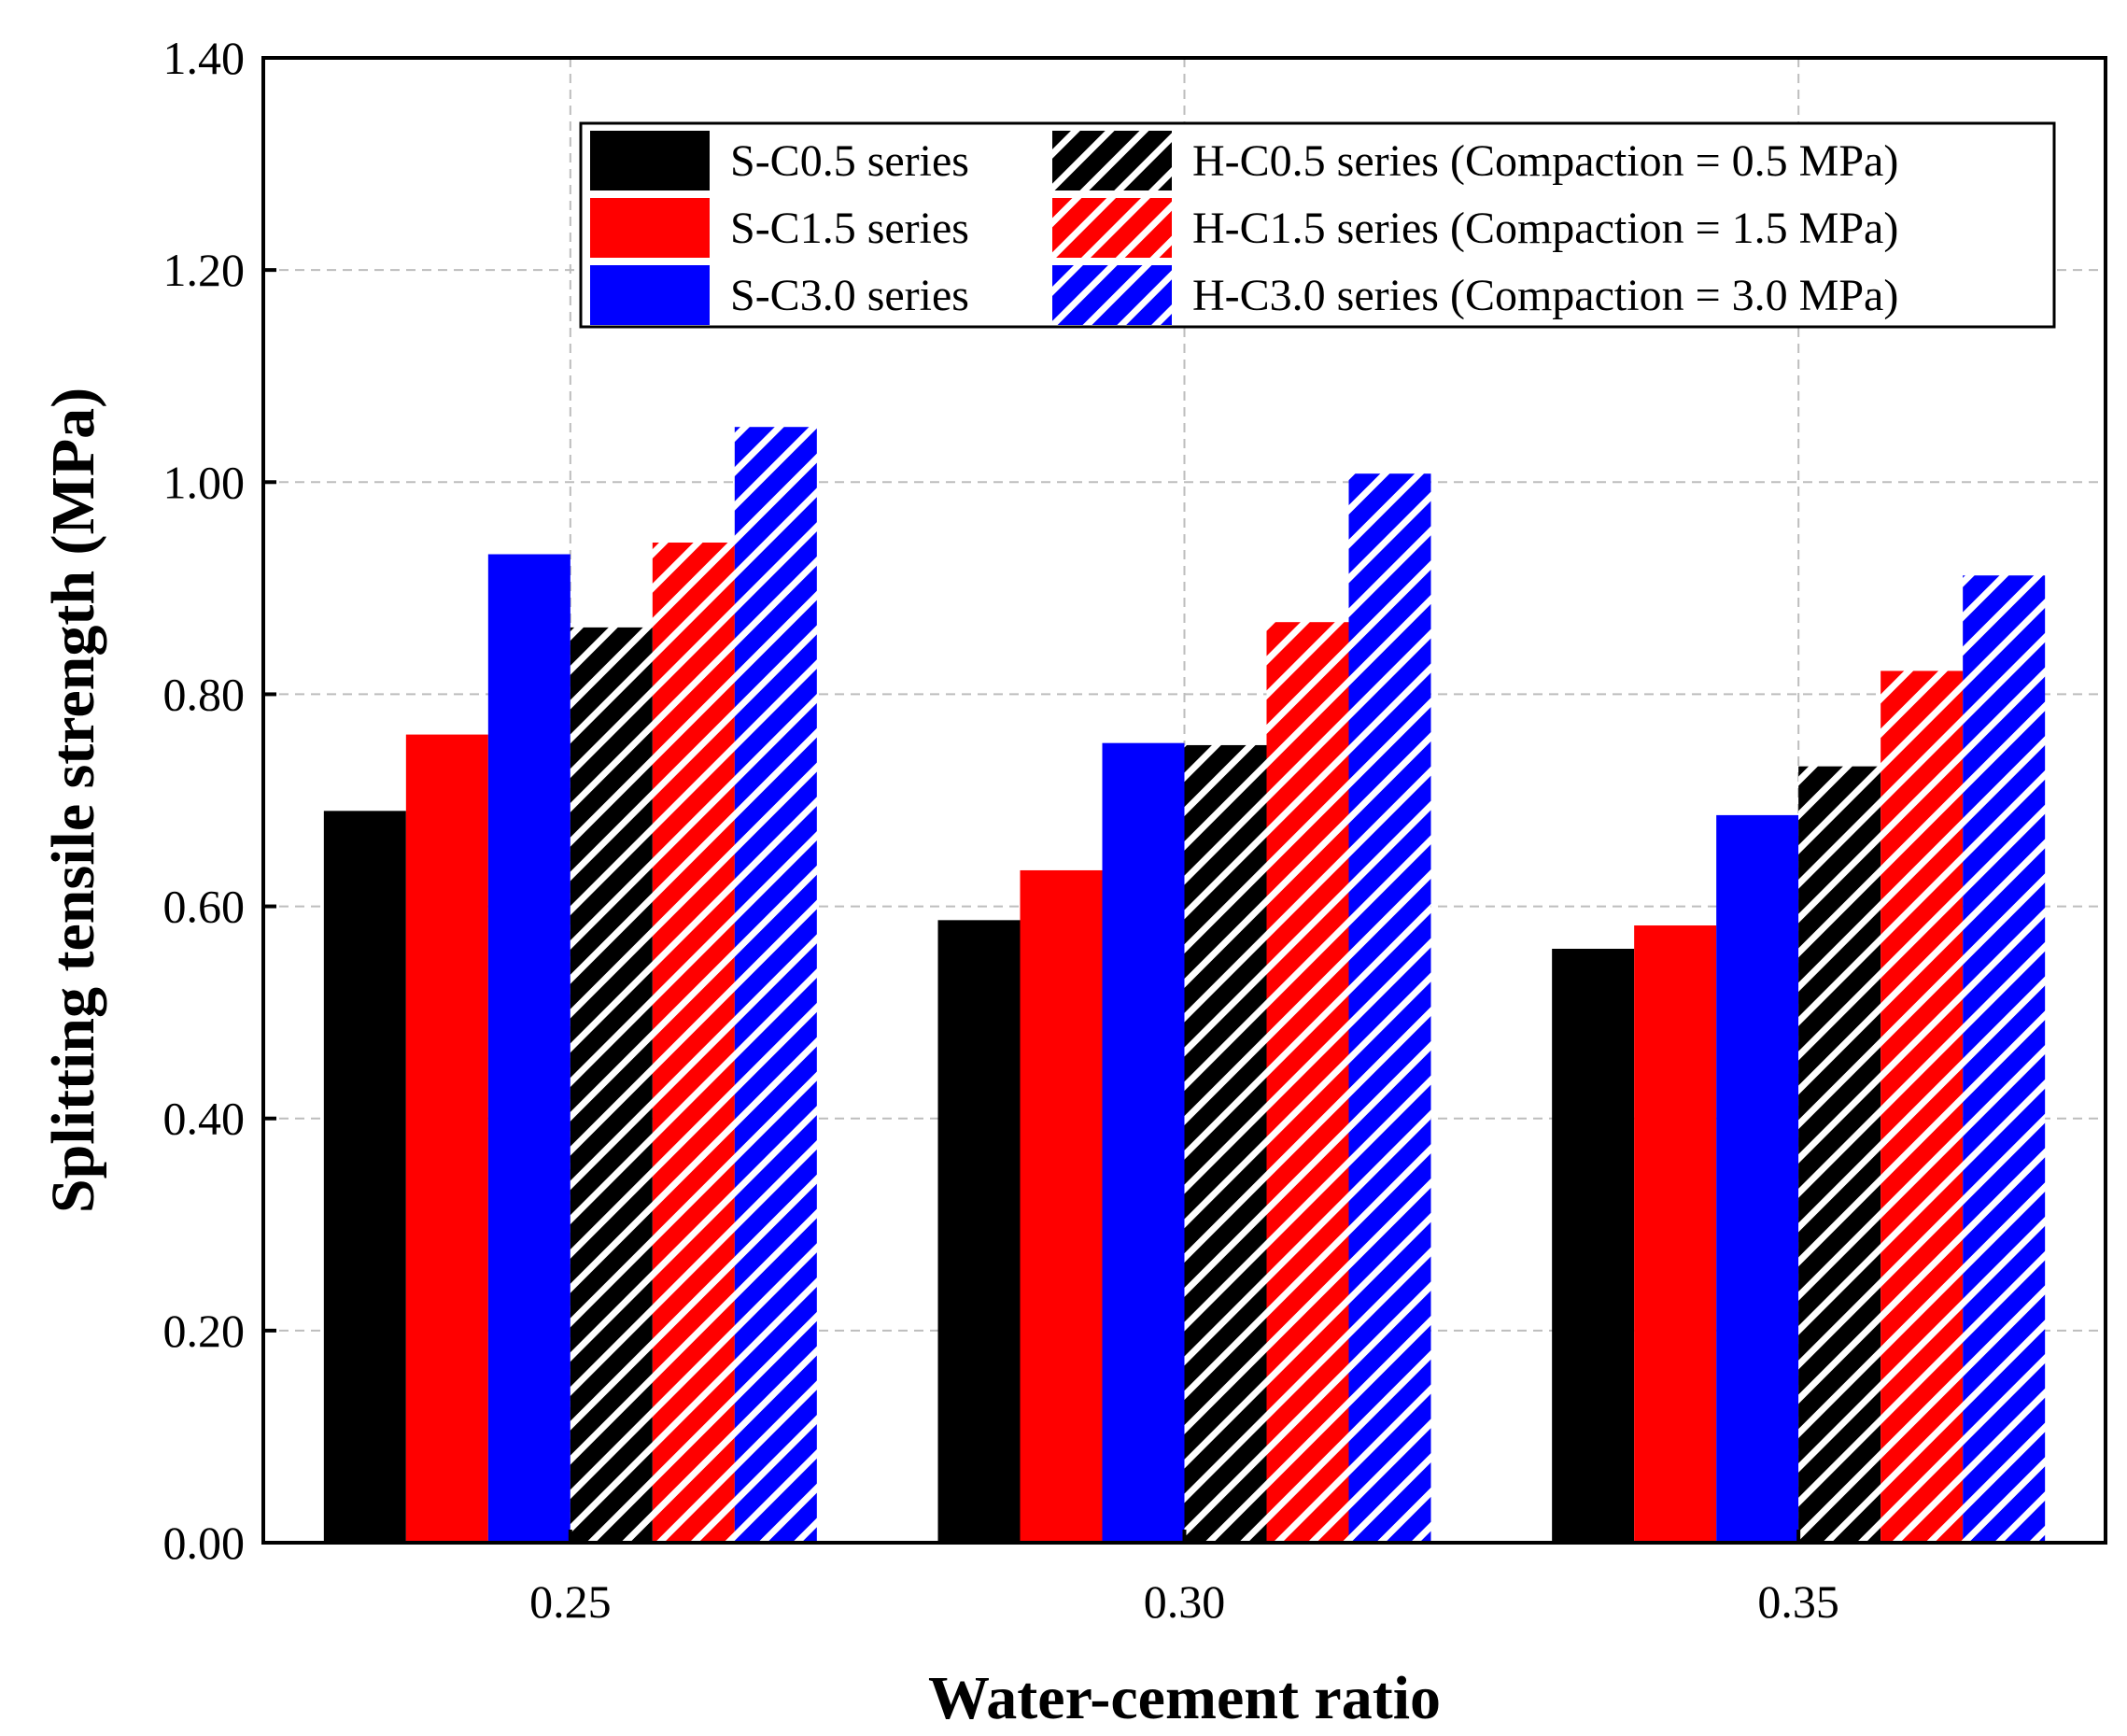 Image resolution: width=2127 pixels, height=1736 pixels. What do you see at coordinates (1545, 228) in the screenshot?
I see `legend-label: H-C1.5 series (Compaction = 1.5 MPa)` at bounding box center [1545, 228].